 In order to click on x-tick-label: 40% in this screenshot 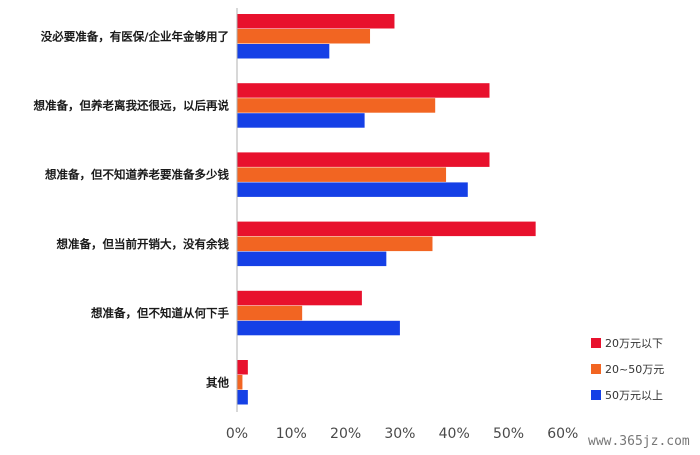, I will do `click(454, 434)`.